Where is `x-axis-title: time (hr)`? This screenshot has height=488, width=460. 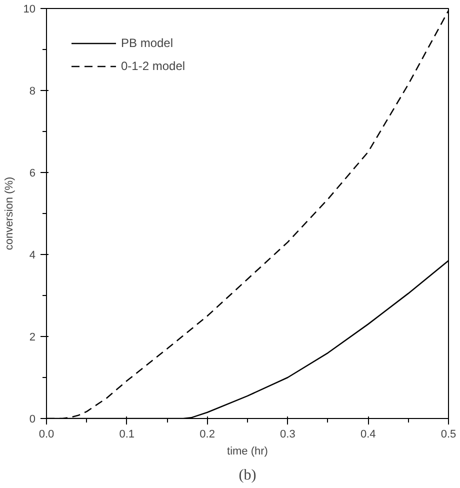 x-axis-title: time (hr) is located at coordinates (247, 452).